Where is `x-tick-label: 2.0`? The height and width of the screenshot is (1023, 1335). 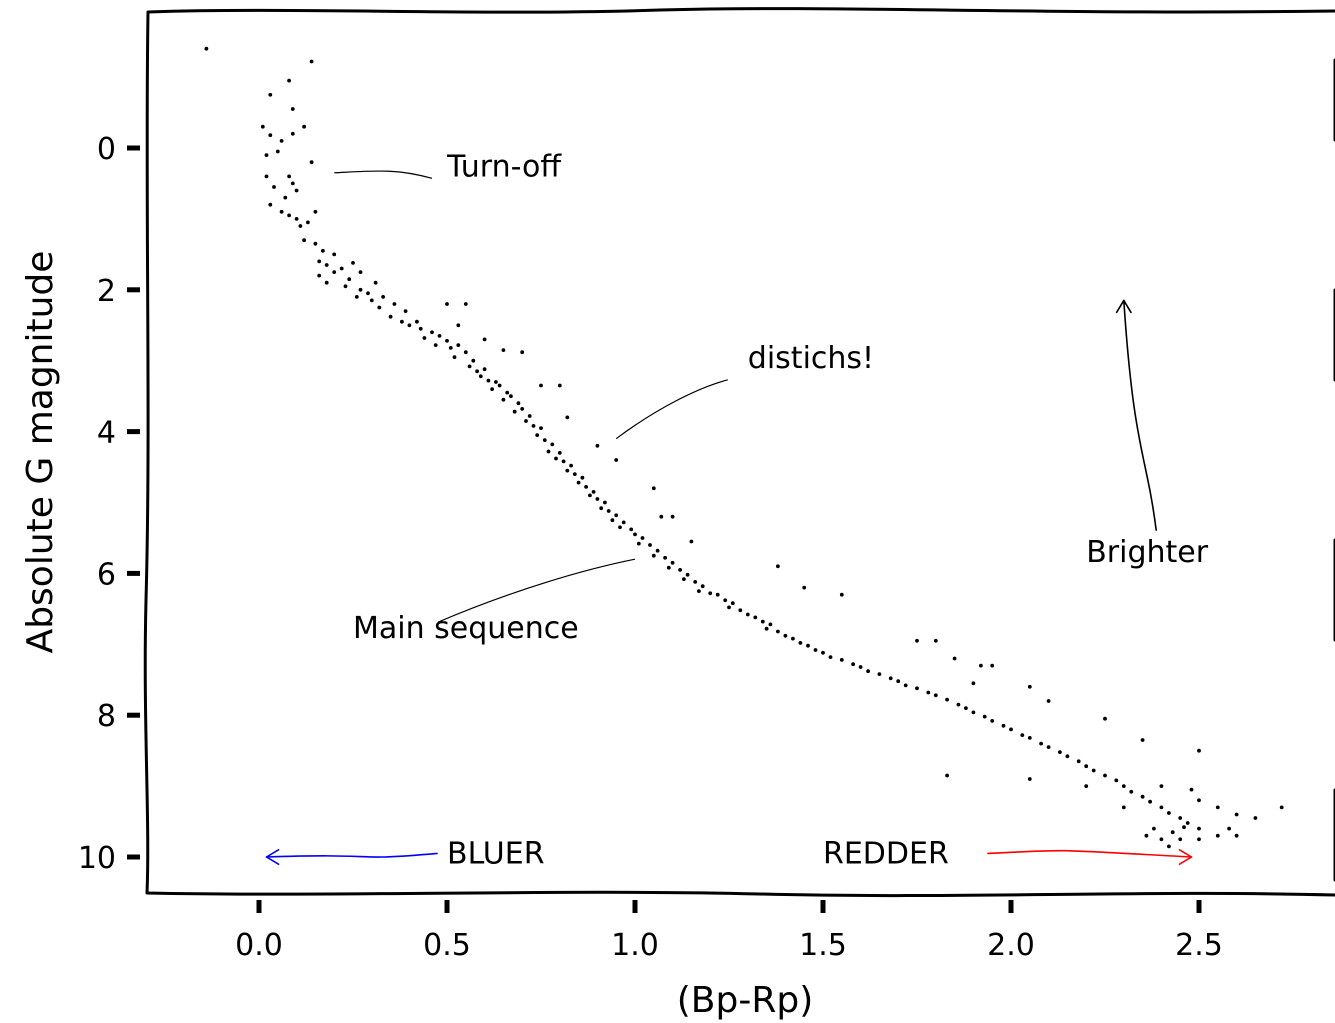 x-tick-label: 2.0 is located at coordinates (1011, 945).